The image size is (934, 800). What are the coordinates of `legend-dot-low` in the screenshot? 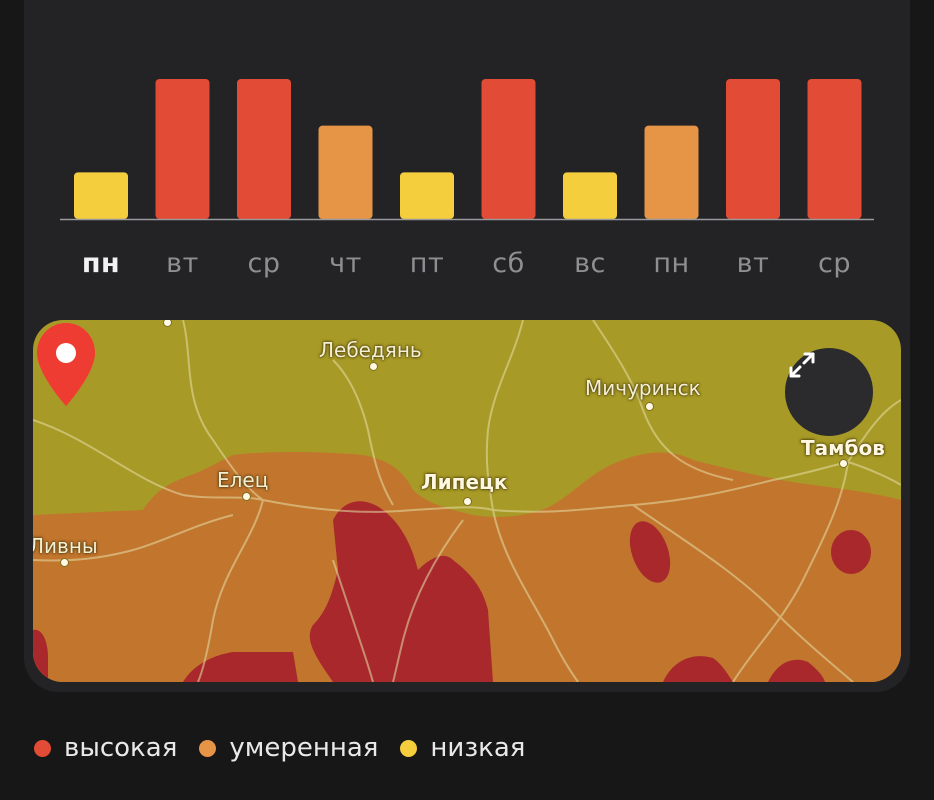 It's located at (409, 748).